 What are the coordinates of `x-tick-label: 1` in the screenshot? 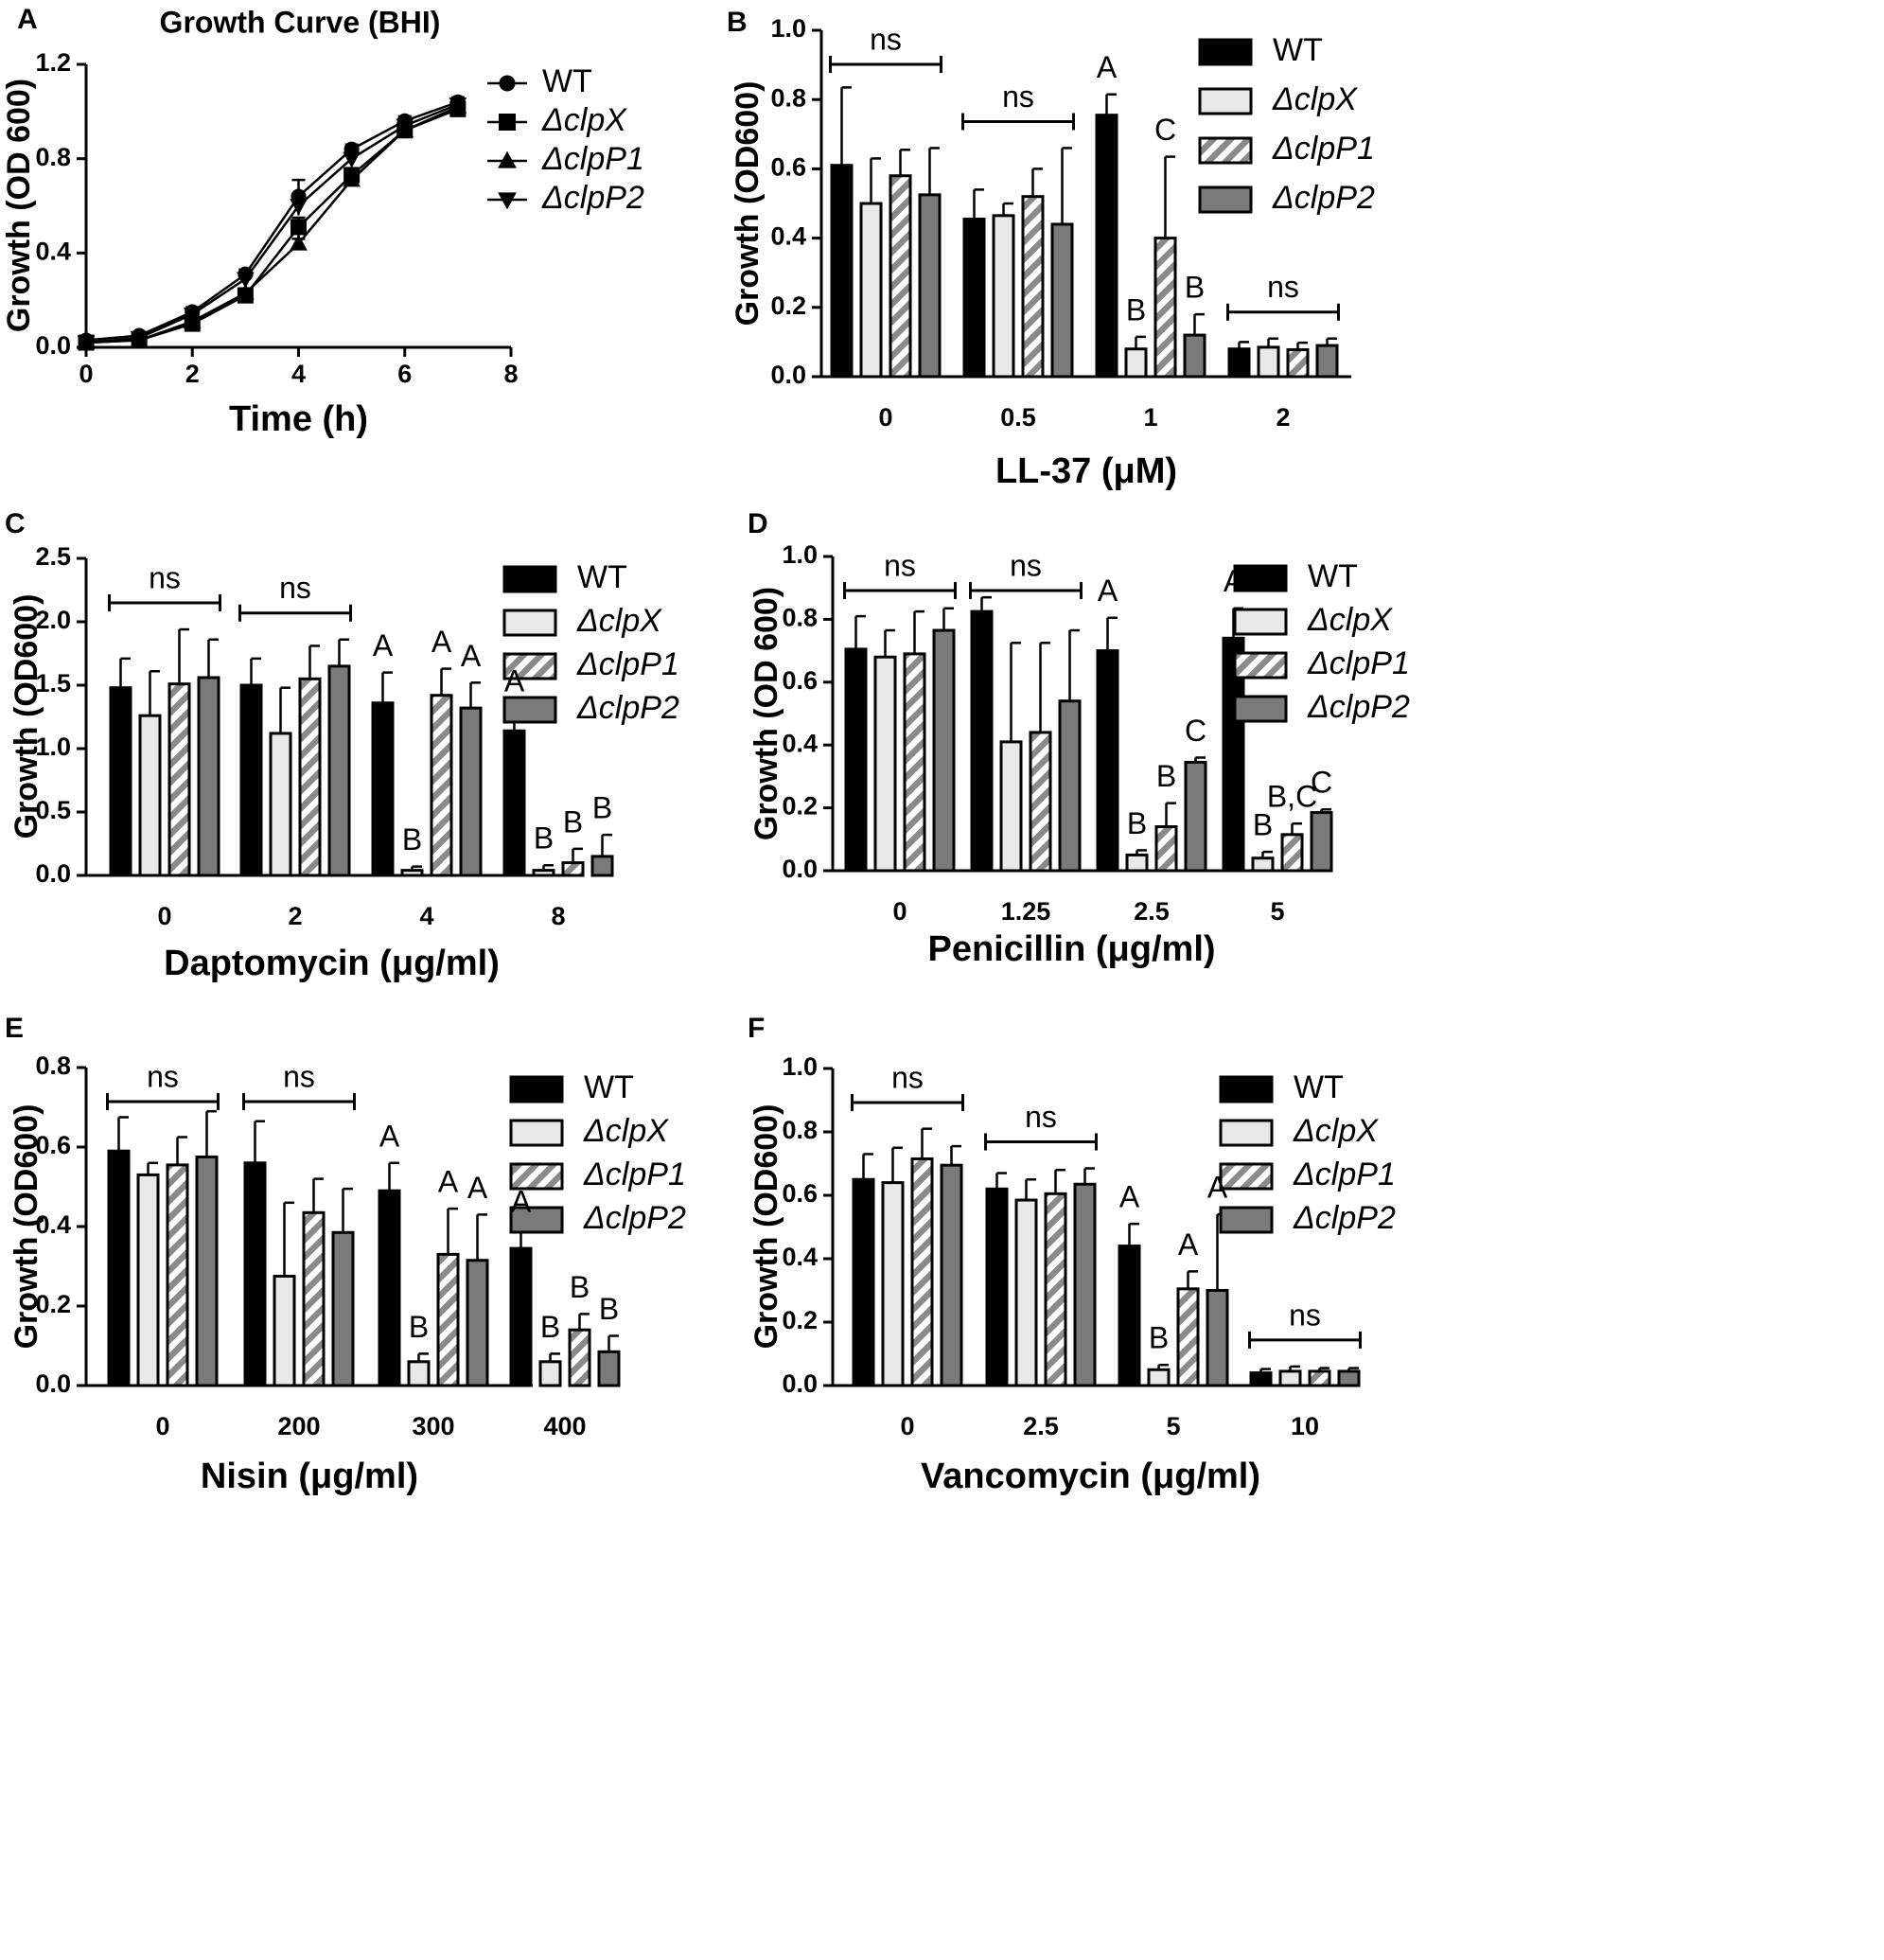 It's located at (1150, 417).